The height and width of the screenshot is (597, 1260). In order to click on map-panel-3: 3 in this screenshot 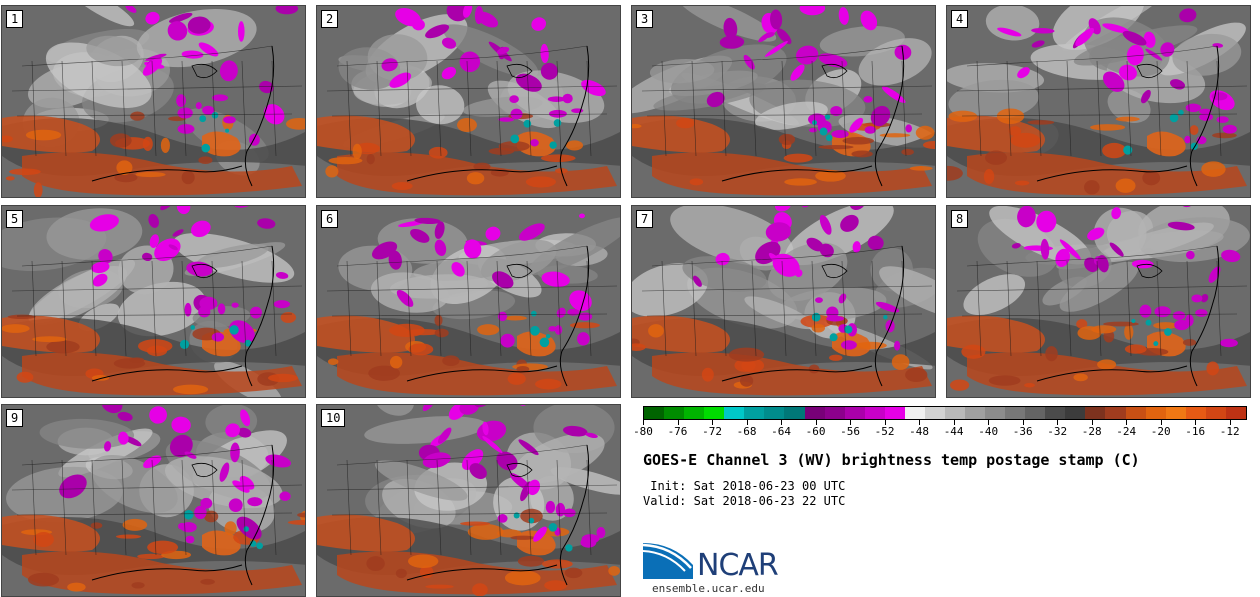, I will do `click(783, 101)`.